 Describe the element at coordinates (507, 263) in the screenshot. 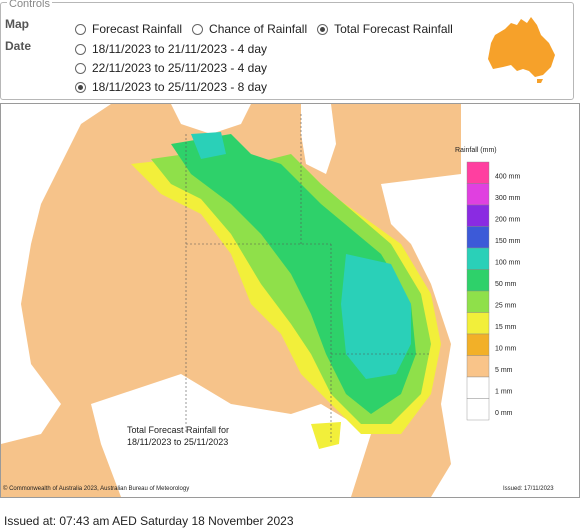

I see `legend-label-5: 100 mm` at that location.